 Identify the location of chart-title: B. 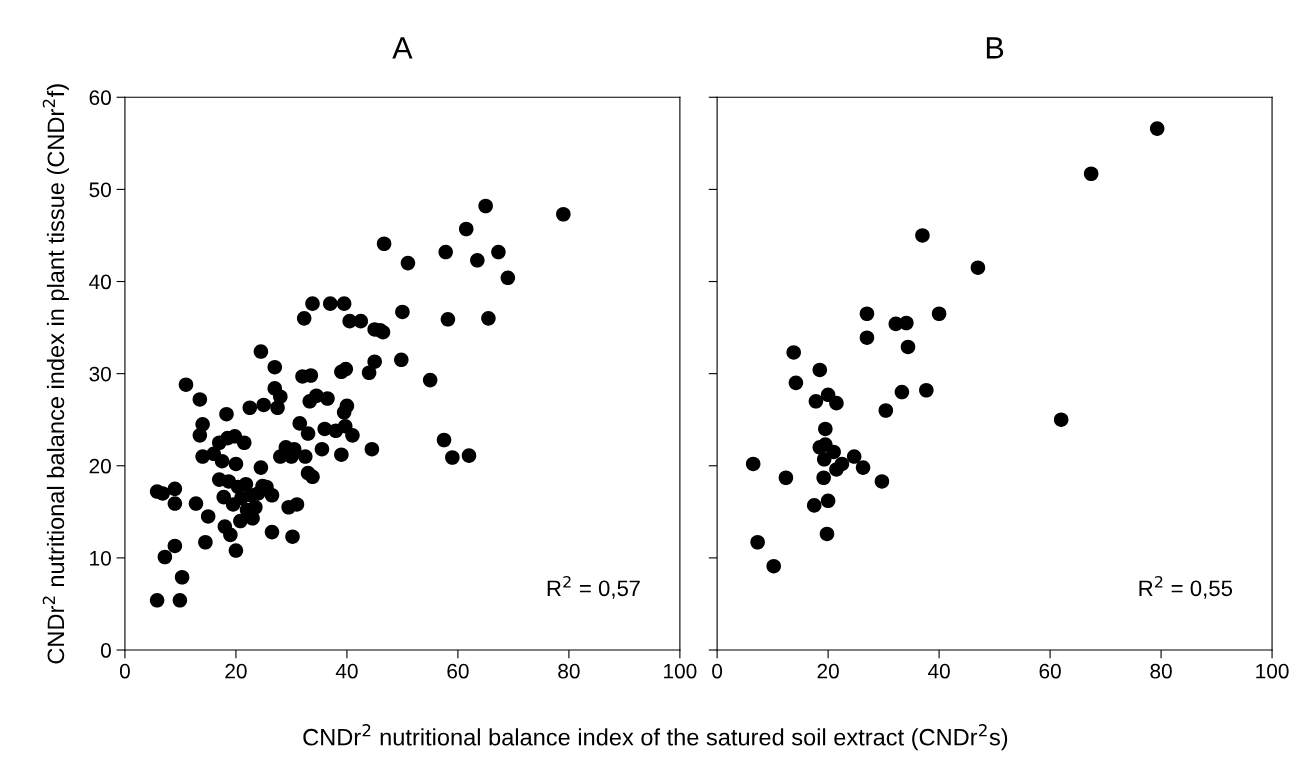
(995, 48).